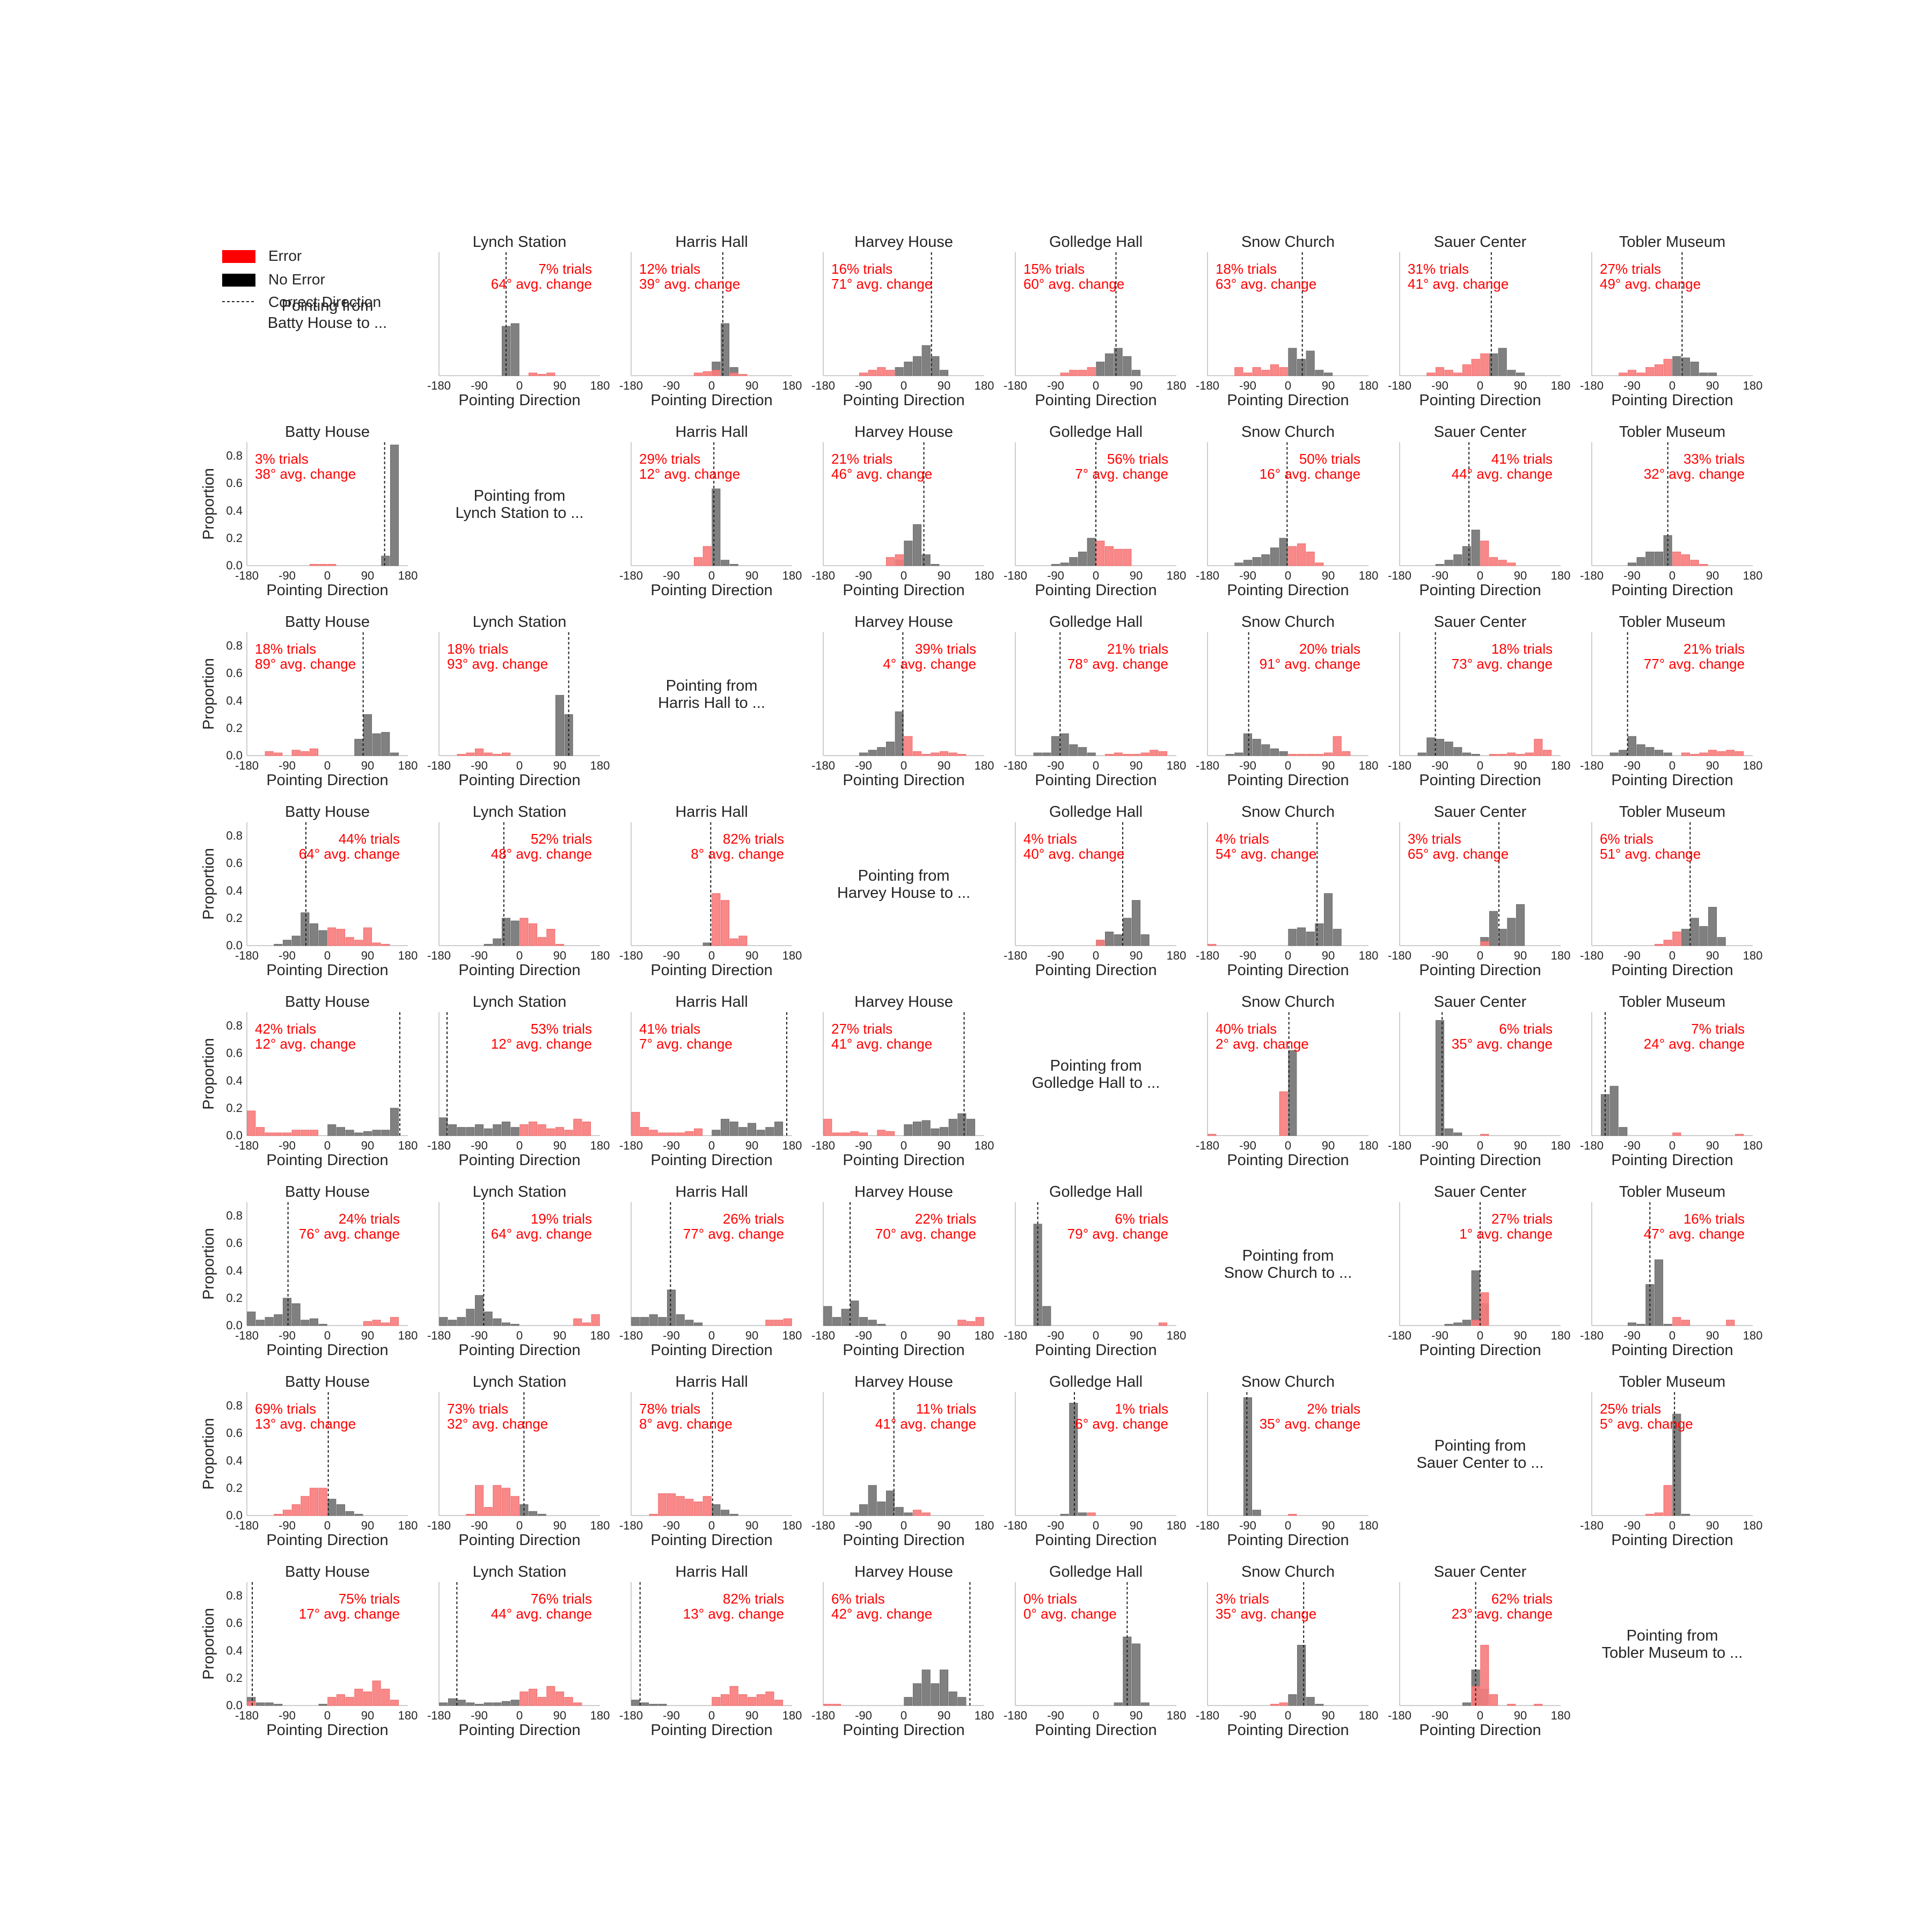 This screenshot has height=1932, width=1932. What do you see at coordinates (349, 1234) in the screenshot?
I see `annotation-change: 76° avg. change` at bounding box center [349, 1234].